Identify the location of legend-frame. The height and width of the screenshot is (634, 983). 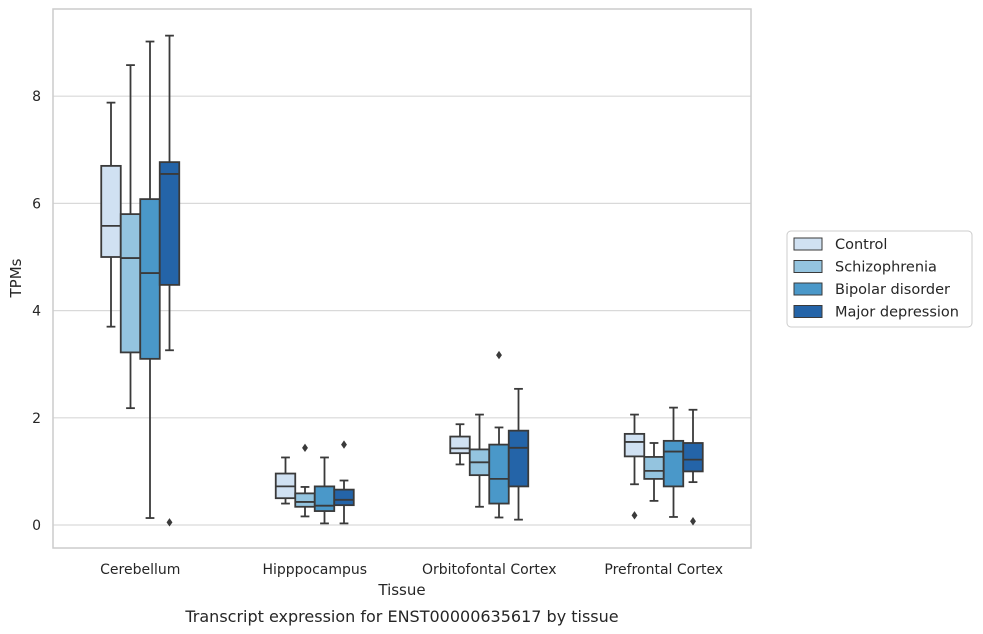
(879, 279).